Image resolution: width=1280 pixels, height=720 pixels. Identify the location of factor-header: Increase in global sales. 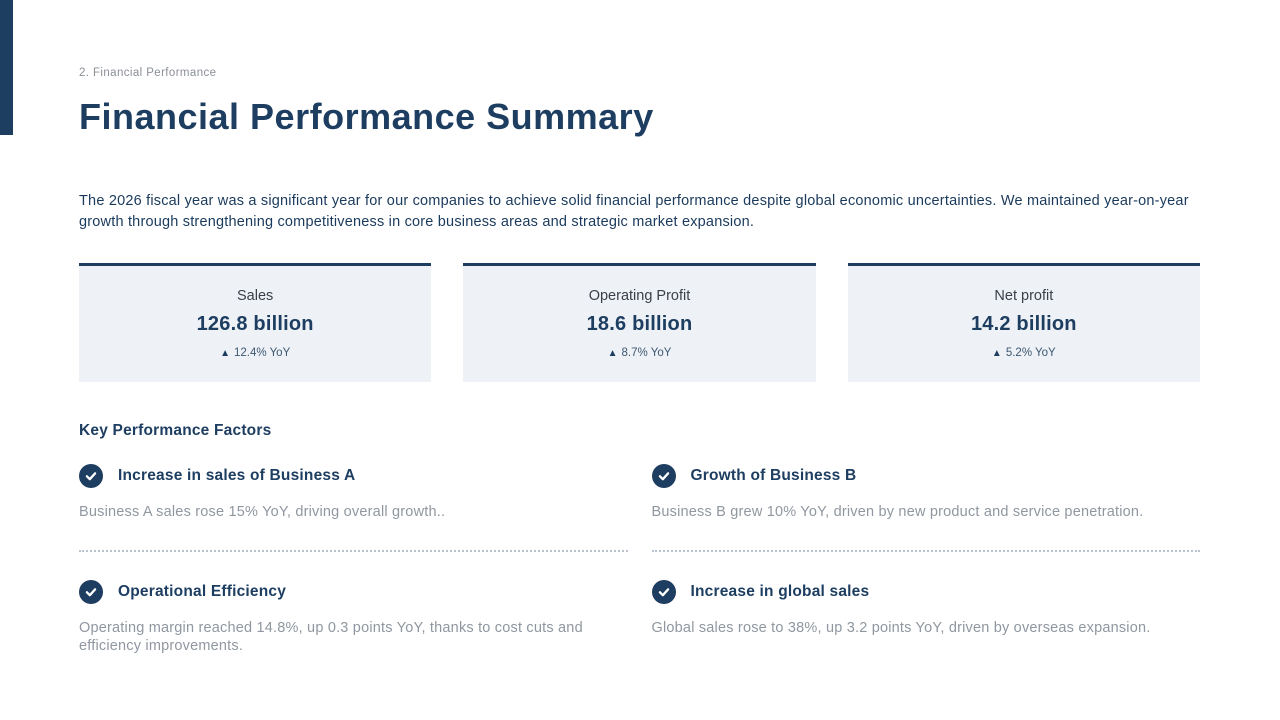
(926, 591).